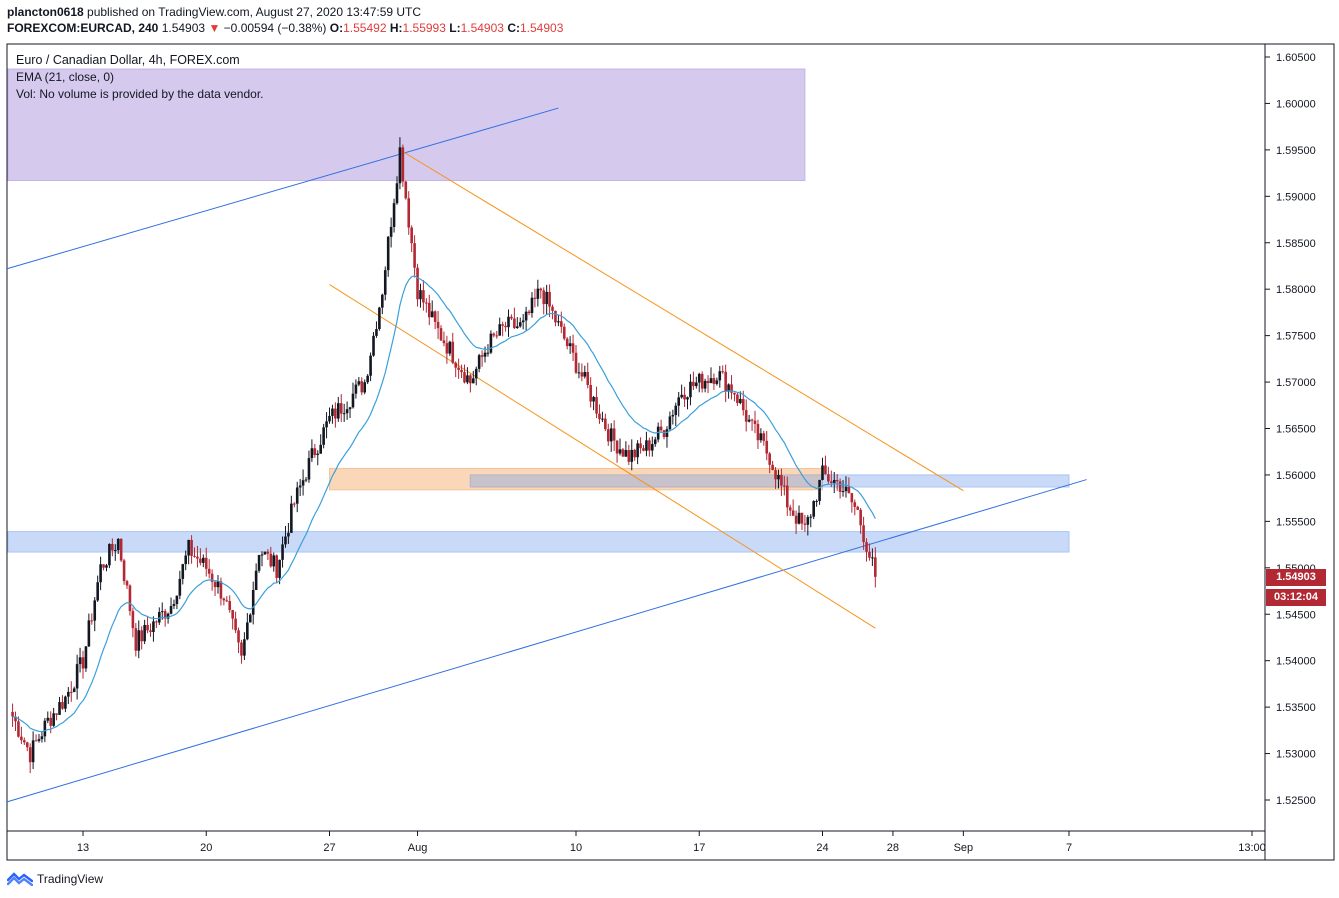 Image resolution: width=1339 pixels, height=898 pixels. What do you see at coordinates (541, 28) in the screenshot?
I see `close-value: 1.54903` at bounding box center [541, 28].